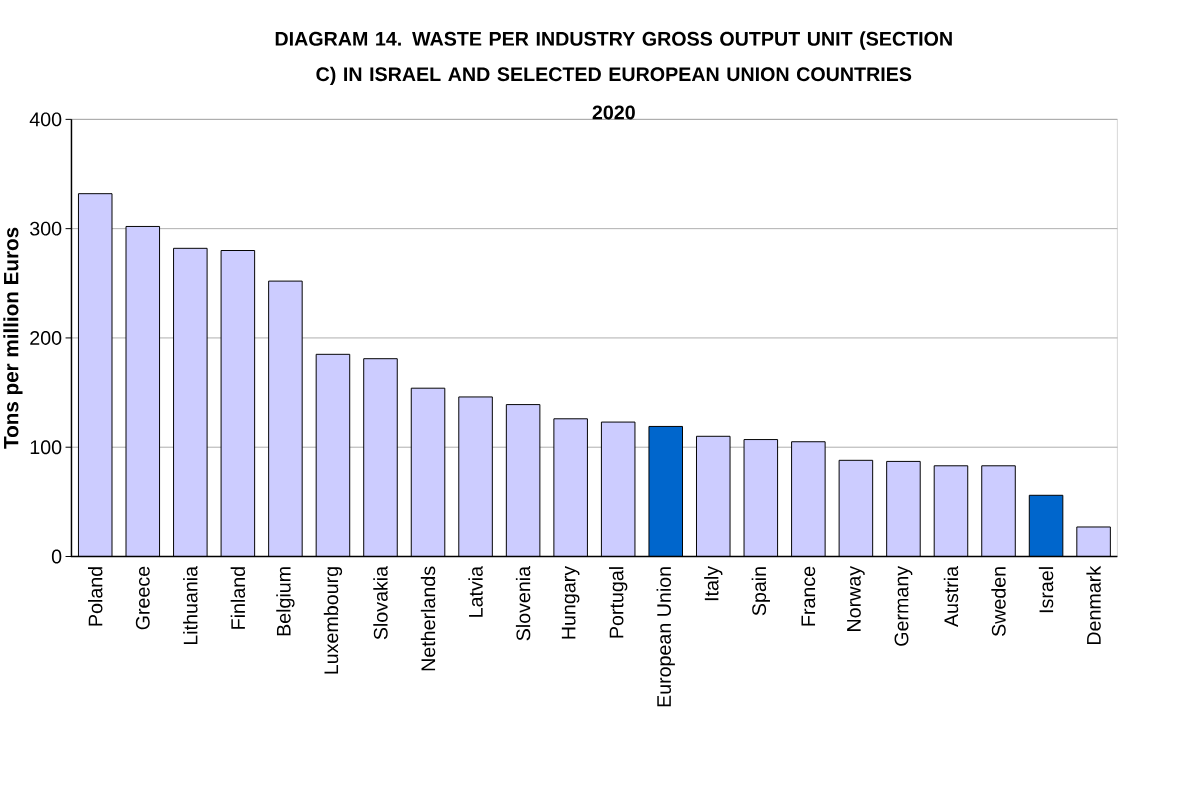  I want to click on x-tick-label: Netherlands, so click(428, 618).